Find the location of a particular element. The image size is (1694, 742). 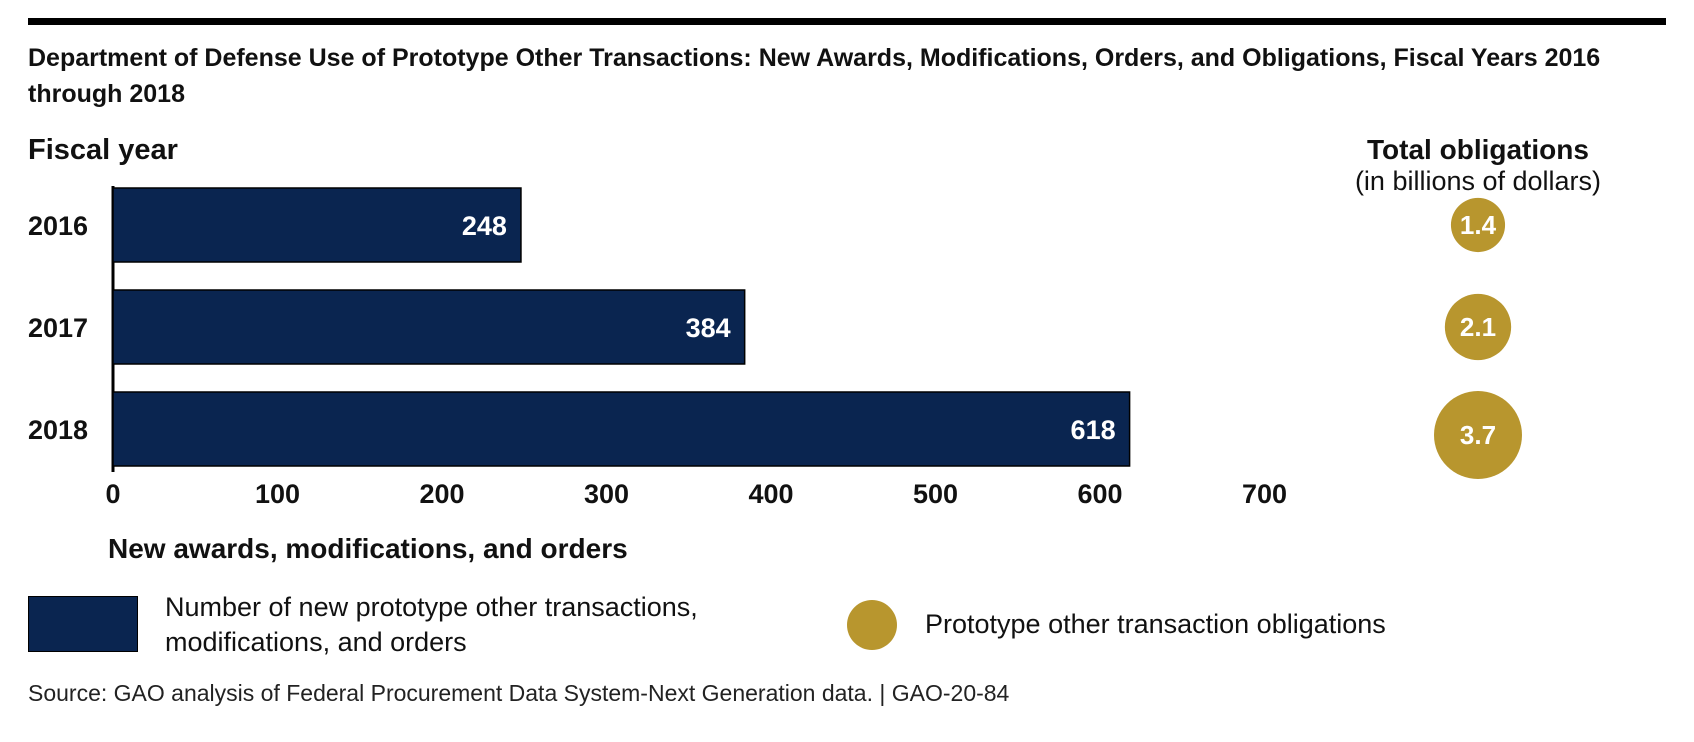

obligation-label-2017: 2.1 is located at coordinates (1478, 327).